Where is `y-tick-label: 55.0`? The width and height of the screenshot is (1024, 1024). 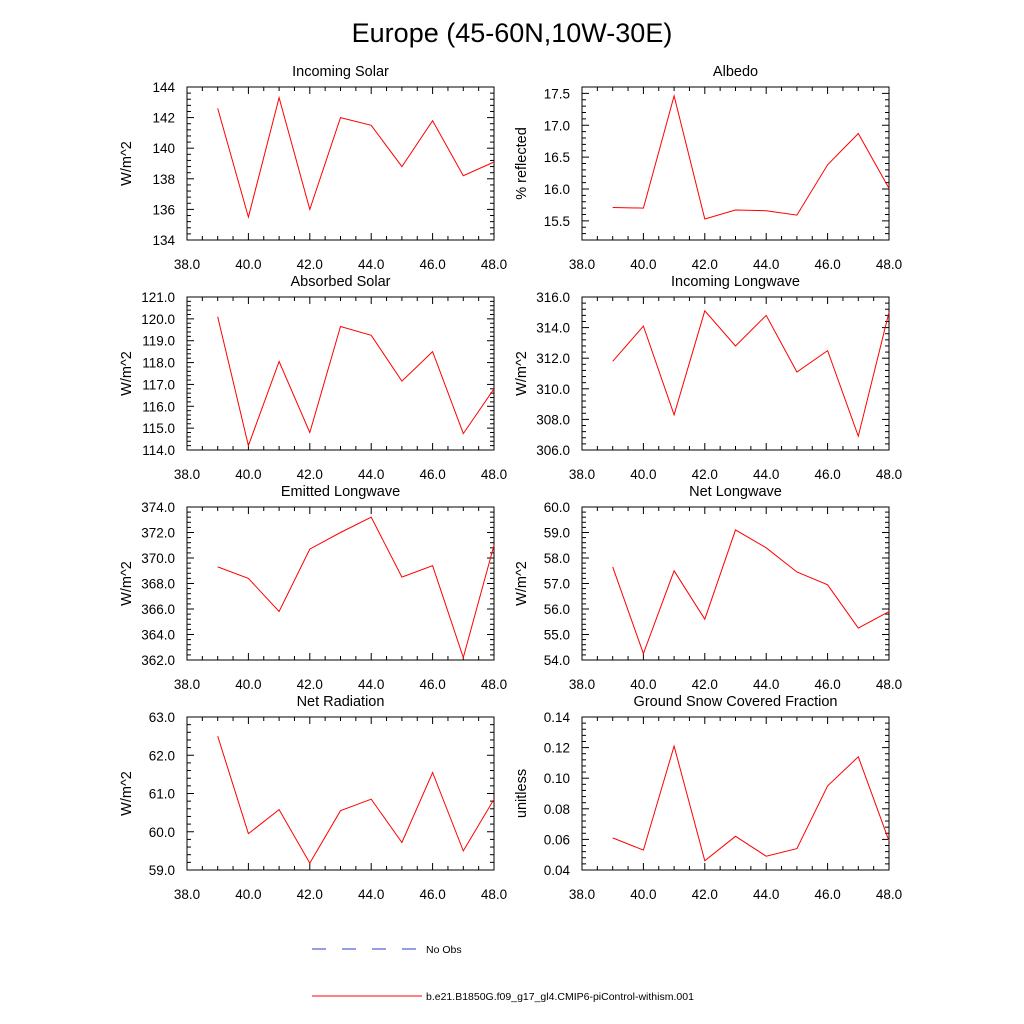
y-tick-label: 55.0 is located at coordinates (557, 635).